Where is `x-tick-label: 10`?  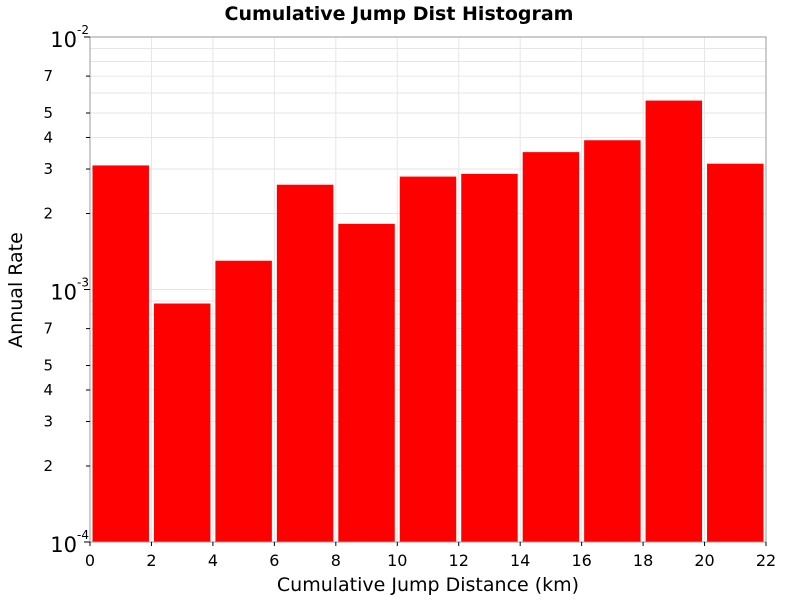 x-tick-label: 10 is located at coordinates (397, 560).